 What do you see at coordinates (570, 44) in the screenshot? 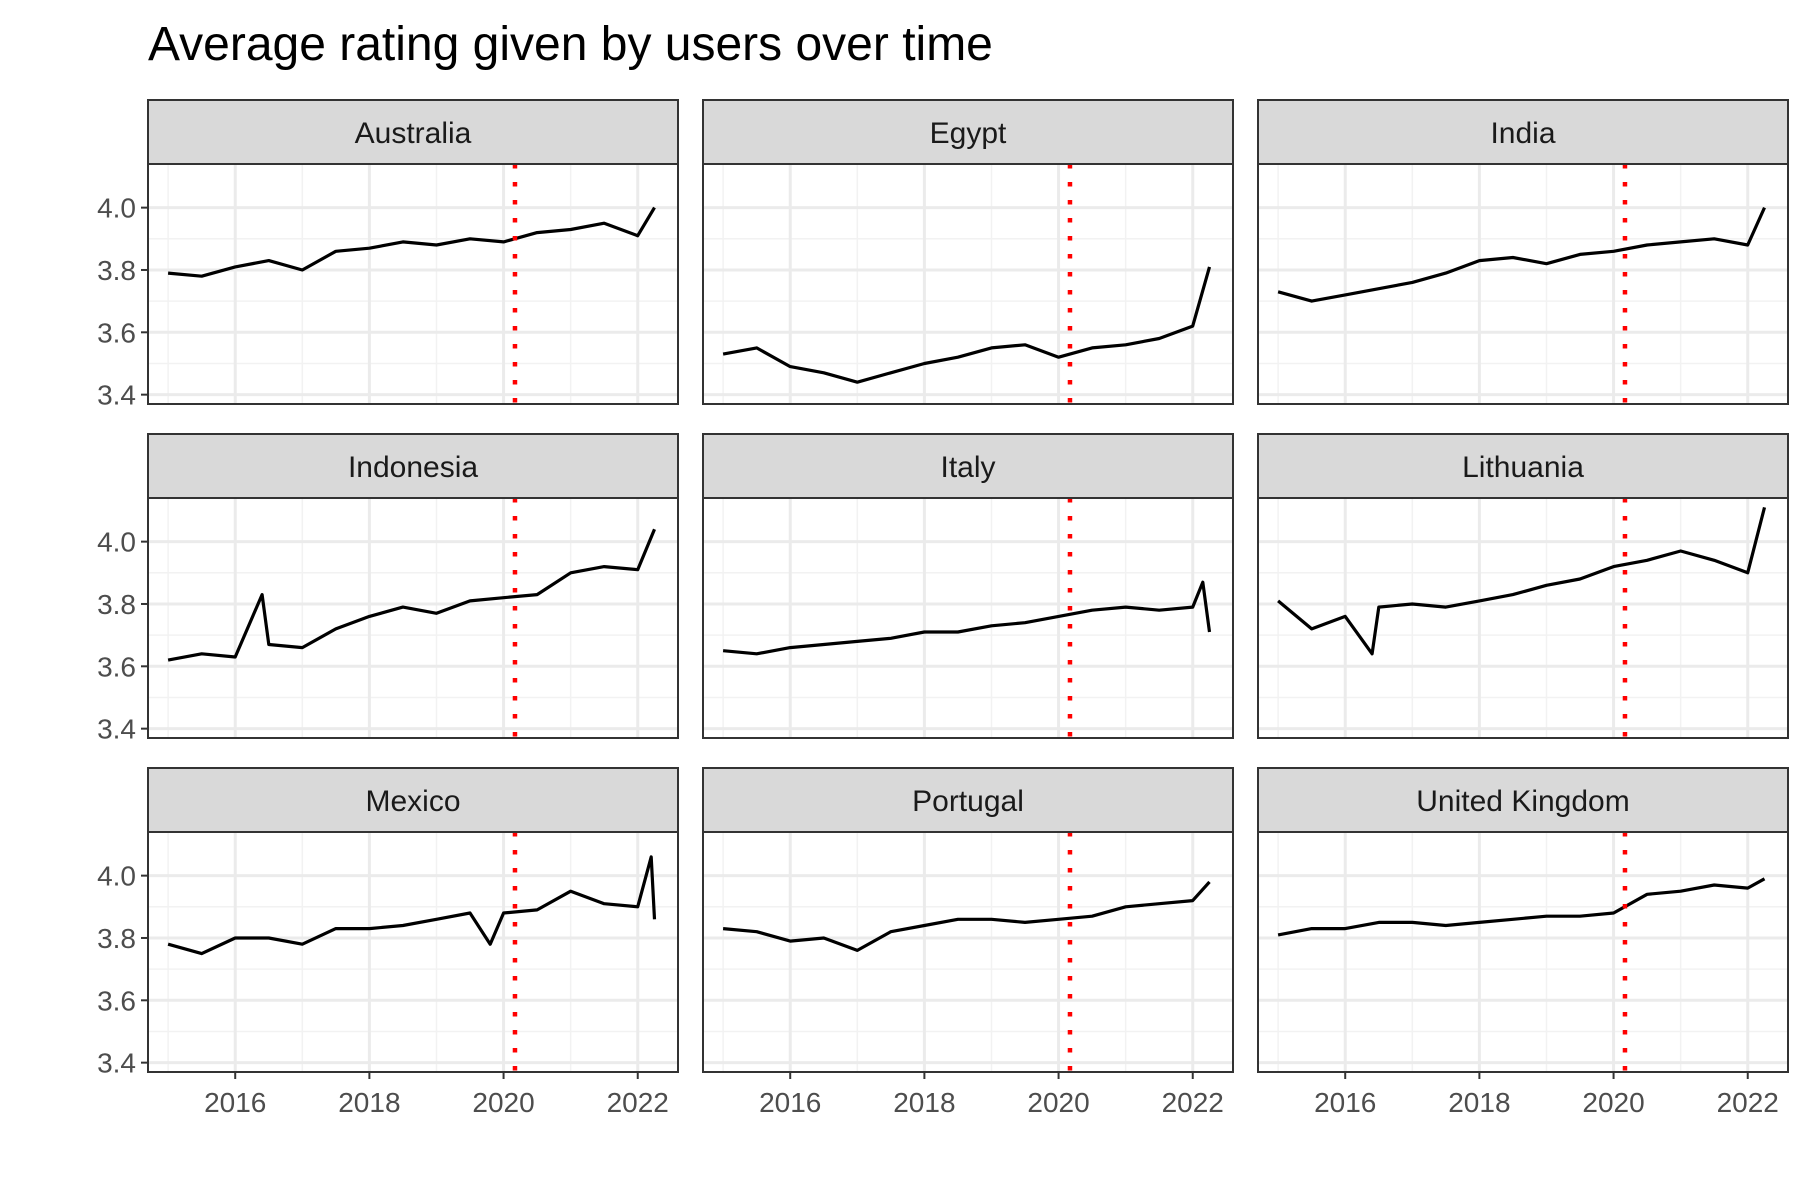
I see `chart-title: Average rating given by users over time` at bounding box center [570, 44].